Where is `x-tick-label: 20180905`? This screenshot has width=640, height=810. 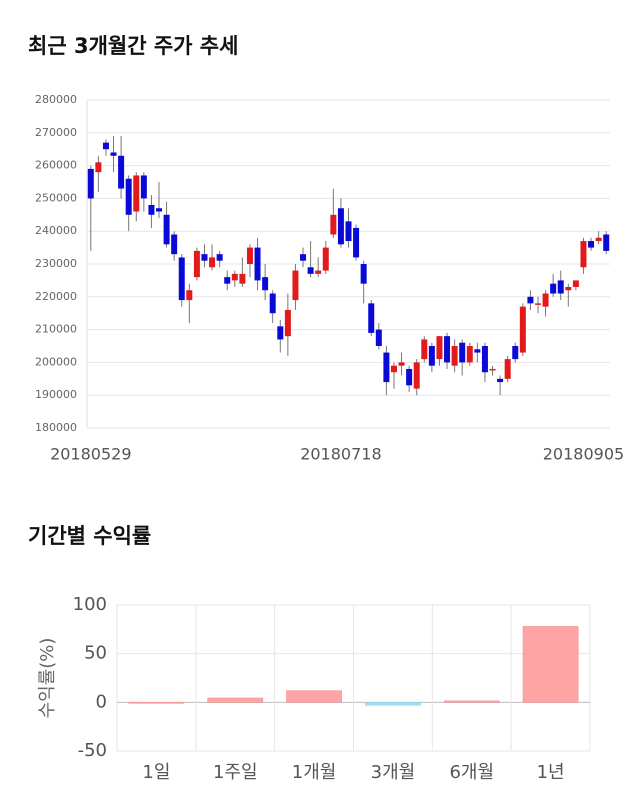 x-tick-label: 20180905 is located at coordinates (583, 454).